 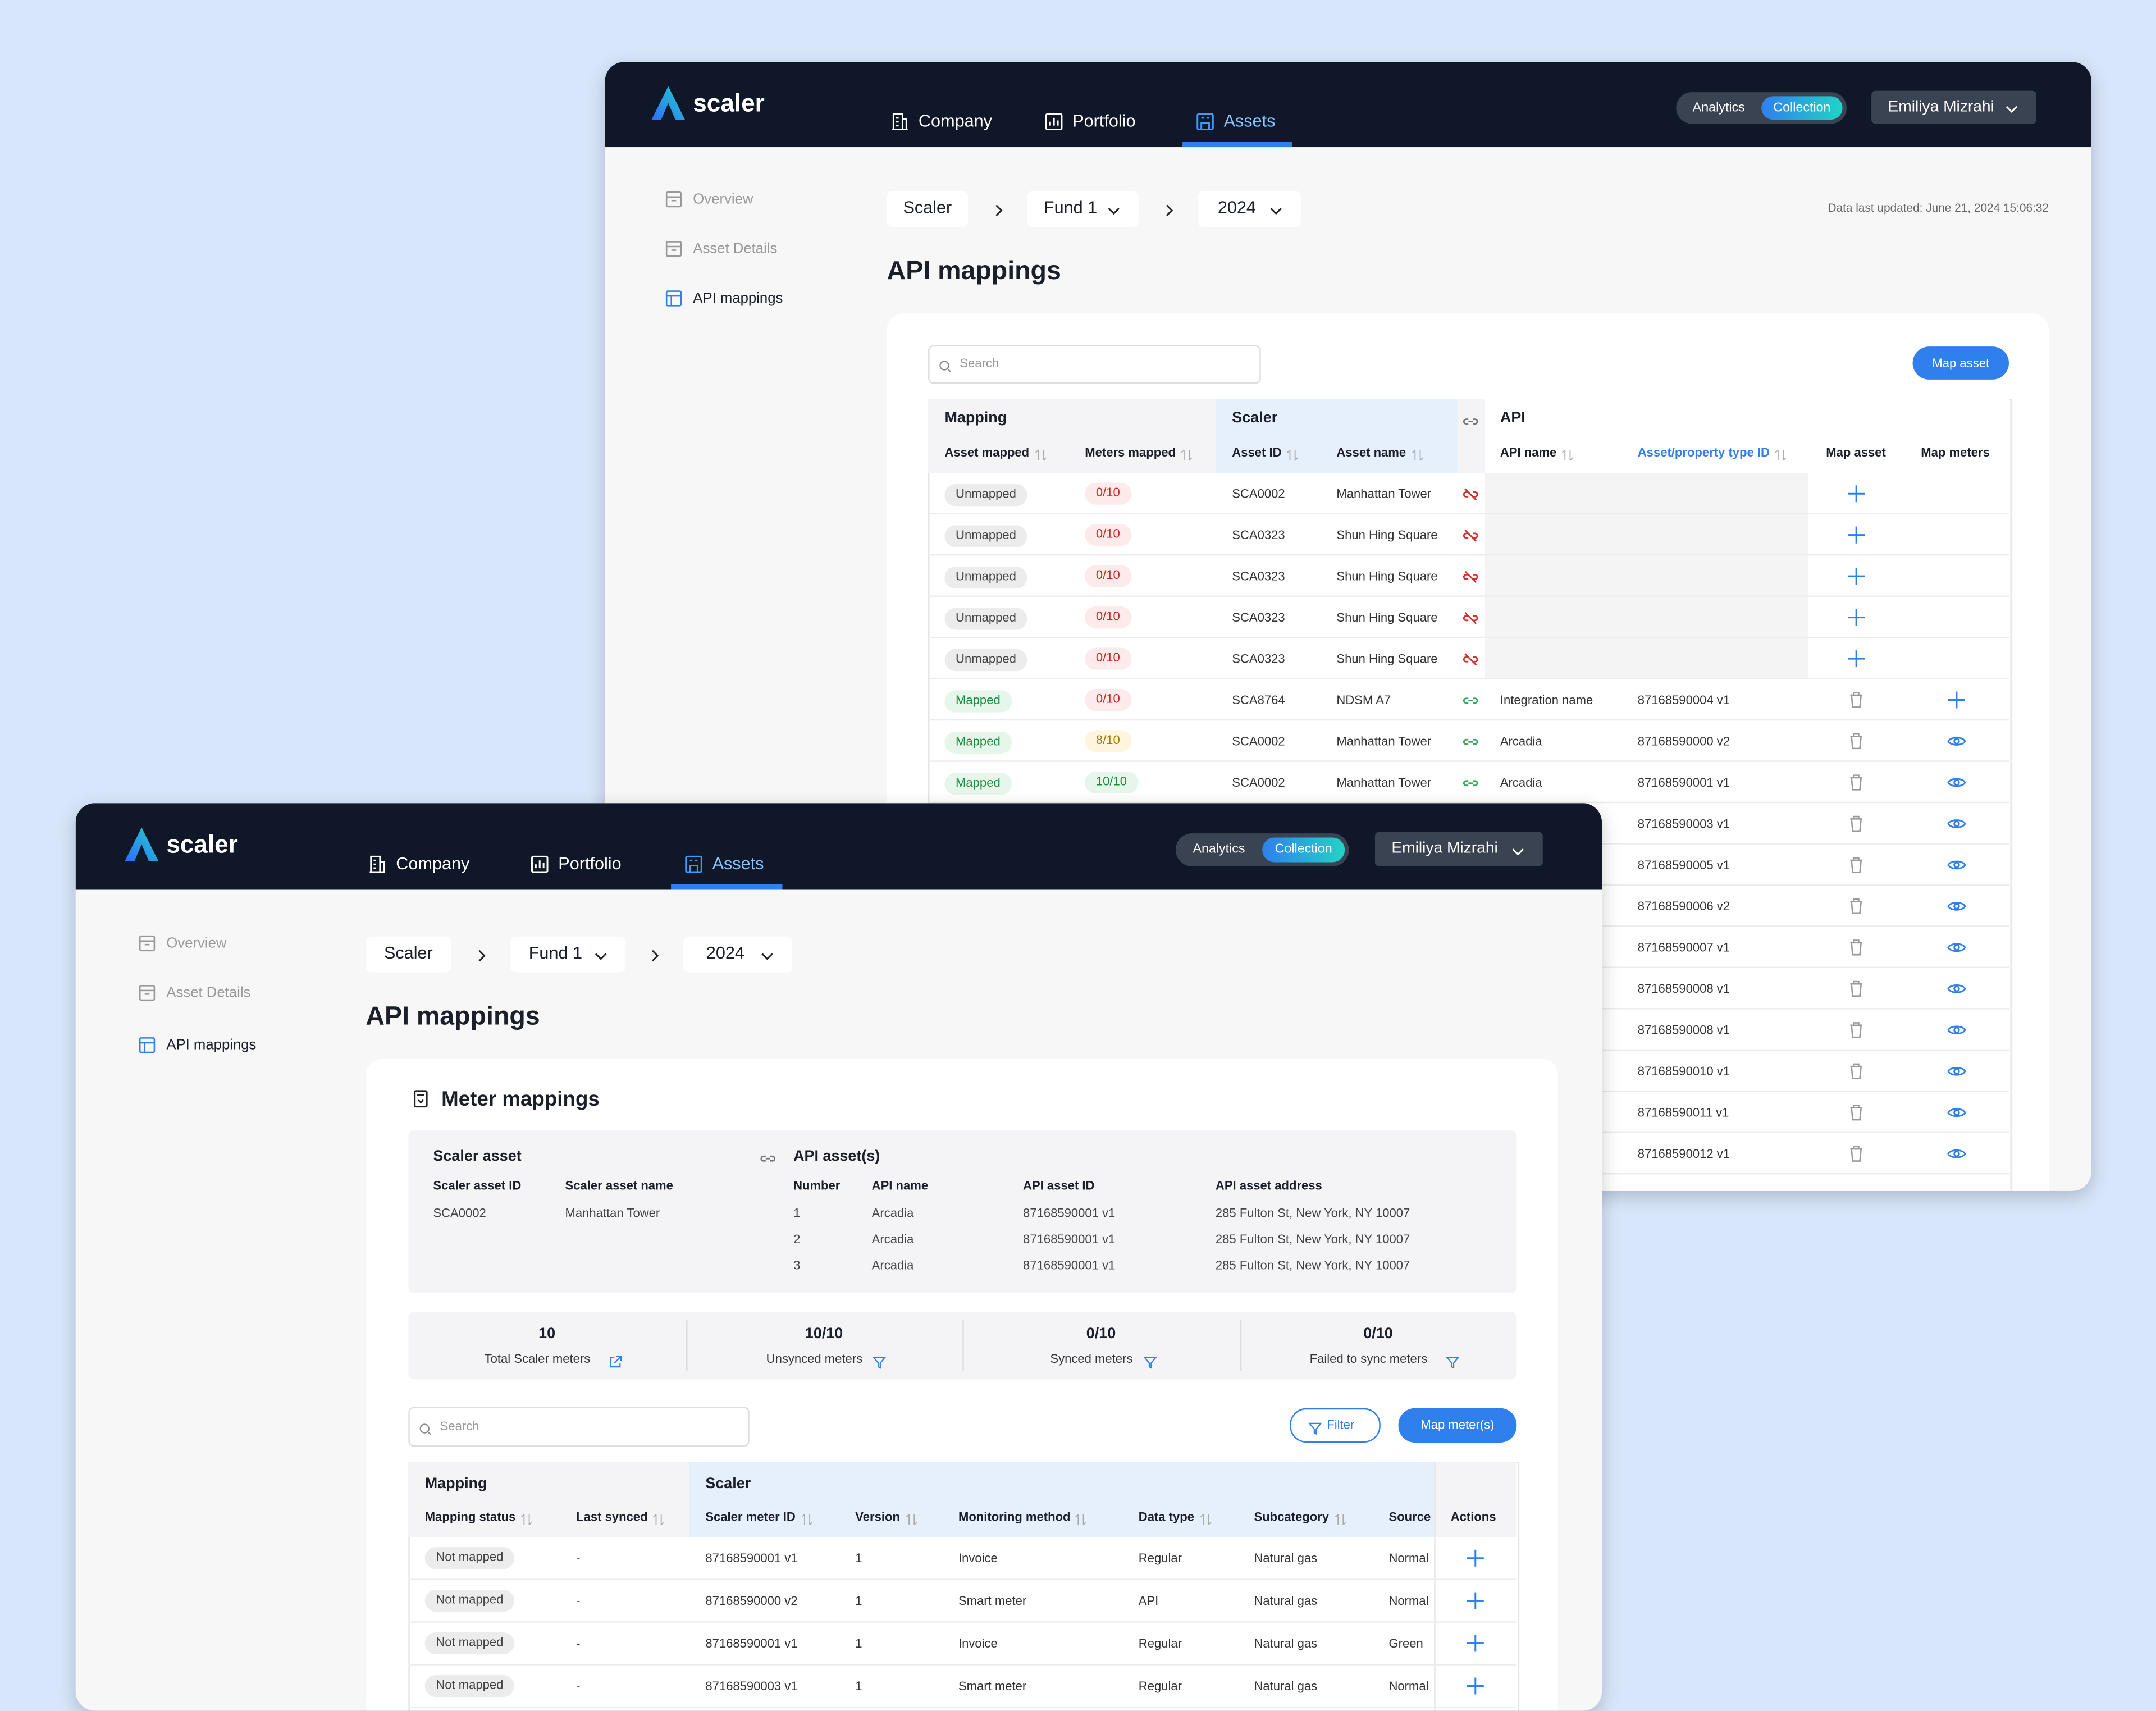 What do you see at coordinates (1371, 452) in the screenshot?
I see `column-header: Asset name` at bounding box center [1371, 452].